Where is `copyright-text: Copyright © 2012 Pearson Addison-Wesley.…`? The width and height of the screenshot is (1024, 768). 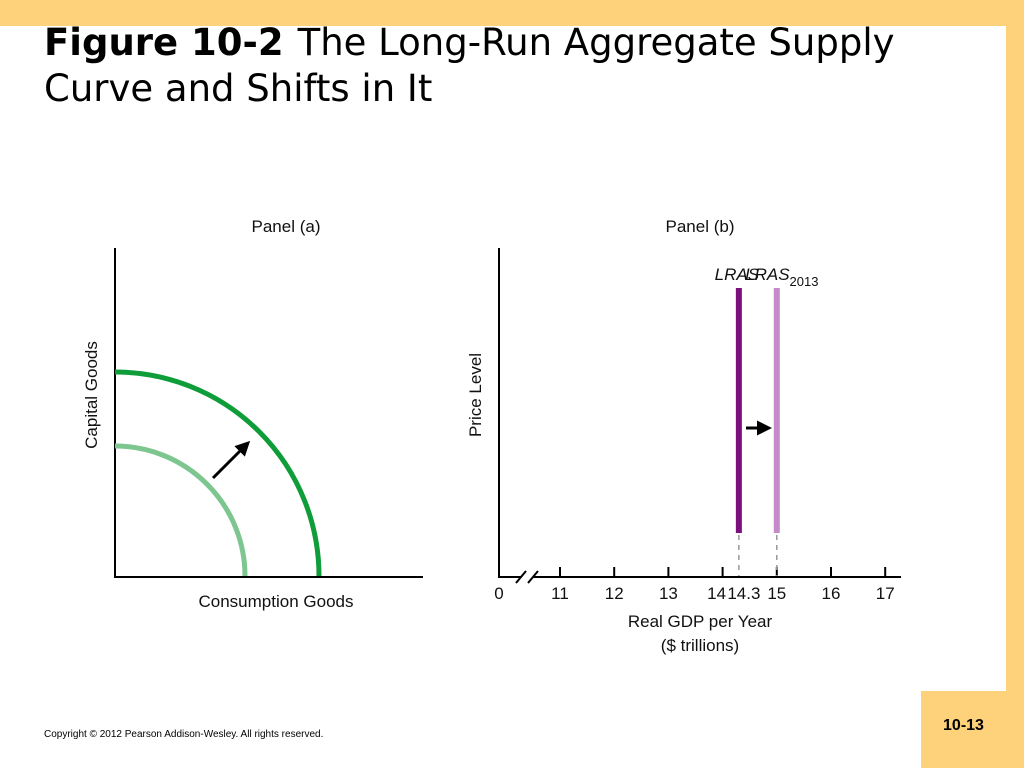
copyright-text: Copyright © 2012 Pearson Addison-Wesley.… is located at coordinates (184, 734).